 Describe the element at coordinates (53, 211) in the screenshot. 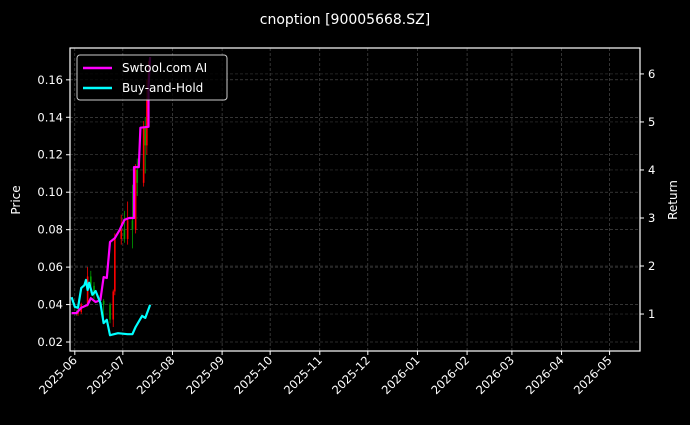

I see `y-axis-left: 0.02 0.04 0.06 0.08 0.10 0.12 0.14 0.16` at that location.